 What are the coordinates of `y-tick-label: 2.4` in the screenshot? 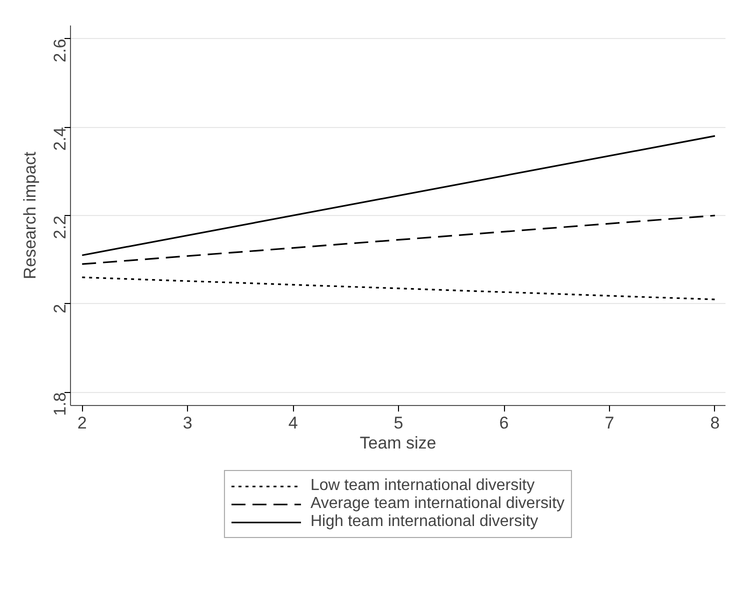 It's located at (60, 139).